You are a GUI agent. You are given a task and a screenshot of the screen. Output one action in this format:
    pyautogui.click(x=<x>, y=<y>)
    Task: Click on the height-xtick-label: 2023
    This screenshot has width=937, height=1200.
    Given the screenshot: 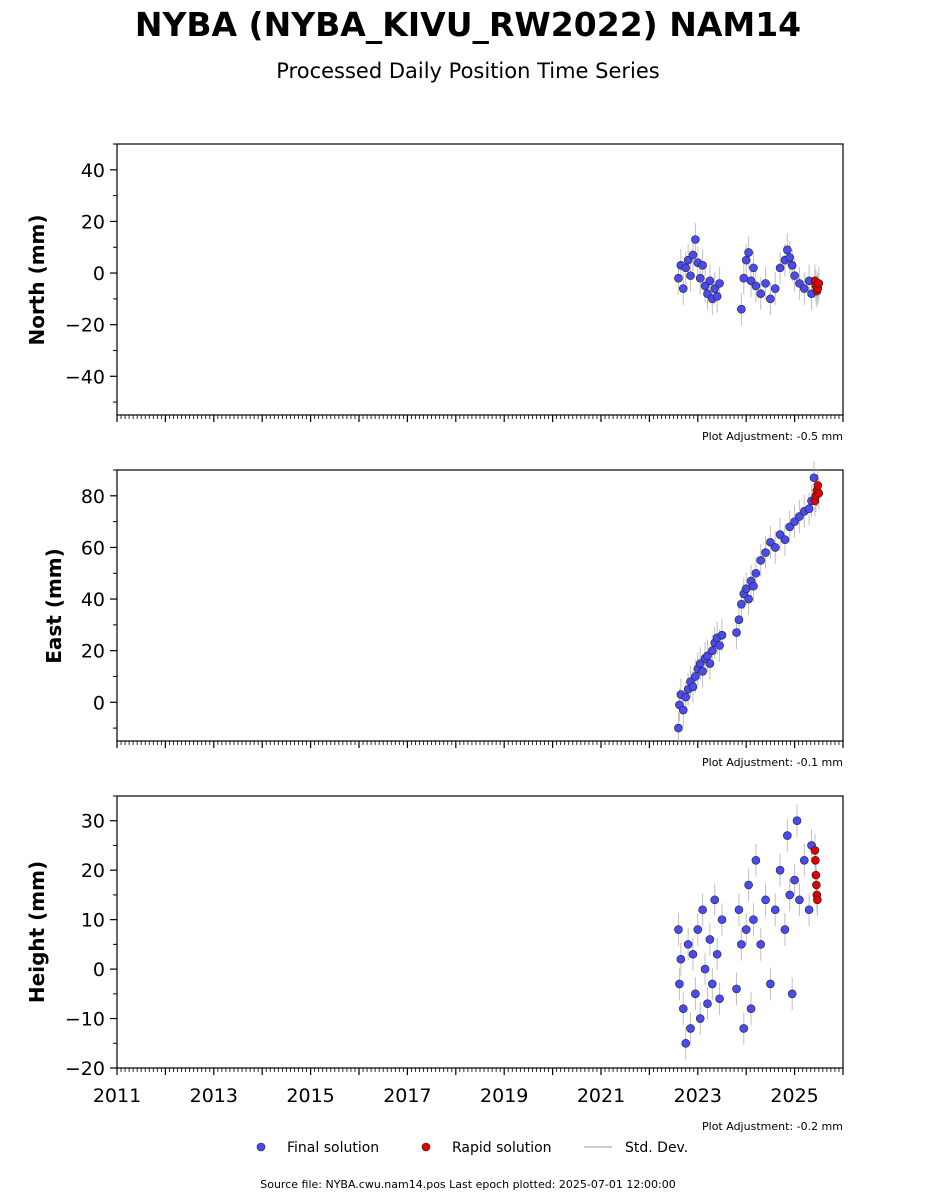 What is the action you would take?
    pyautogui.click(x=698, y=1096)
    